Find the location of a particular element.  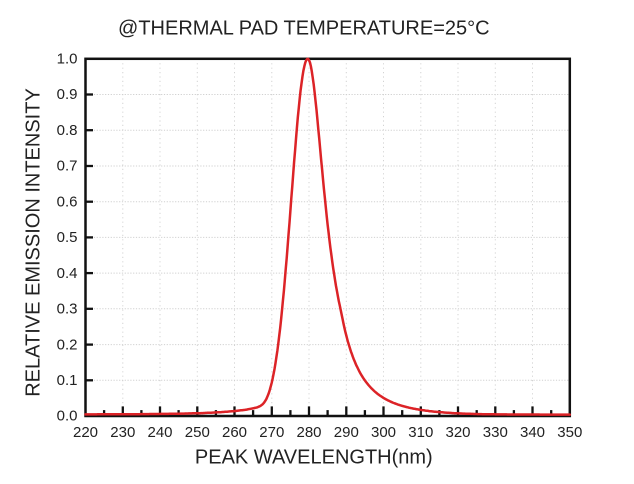

svg-text: 0.0 is located at coordinates (67, 416).